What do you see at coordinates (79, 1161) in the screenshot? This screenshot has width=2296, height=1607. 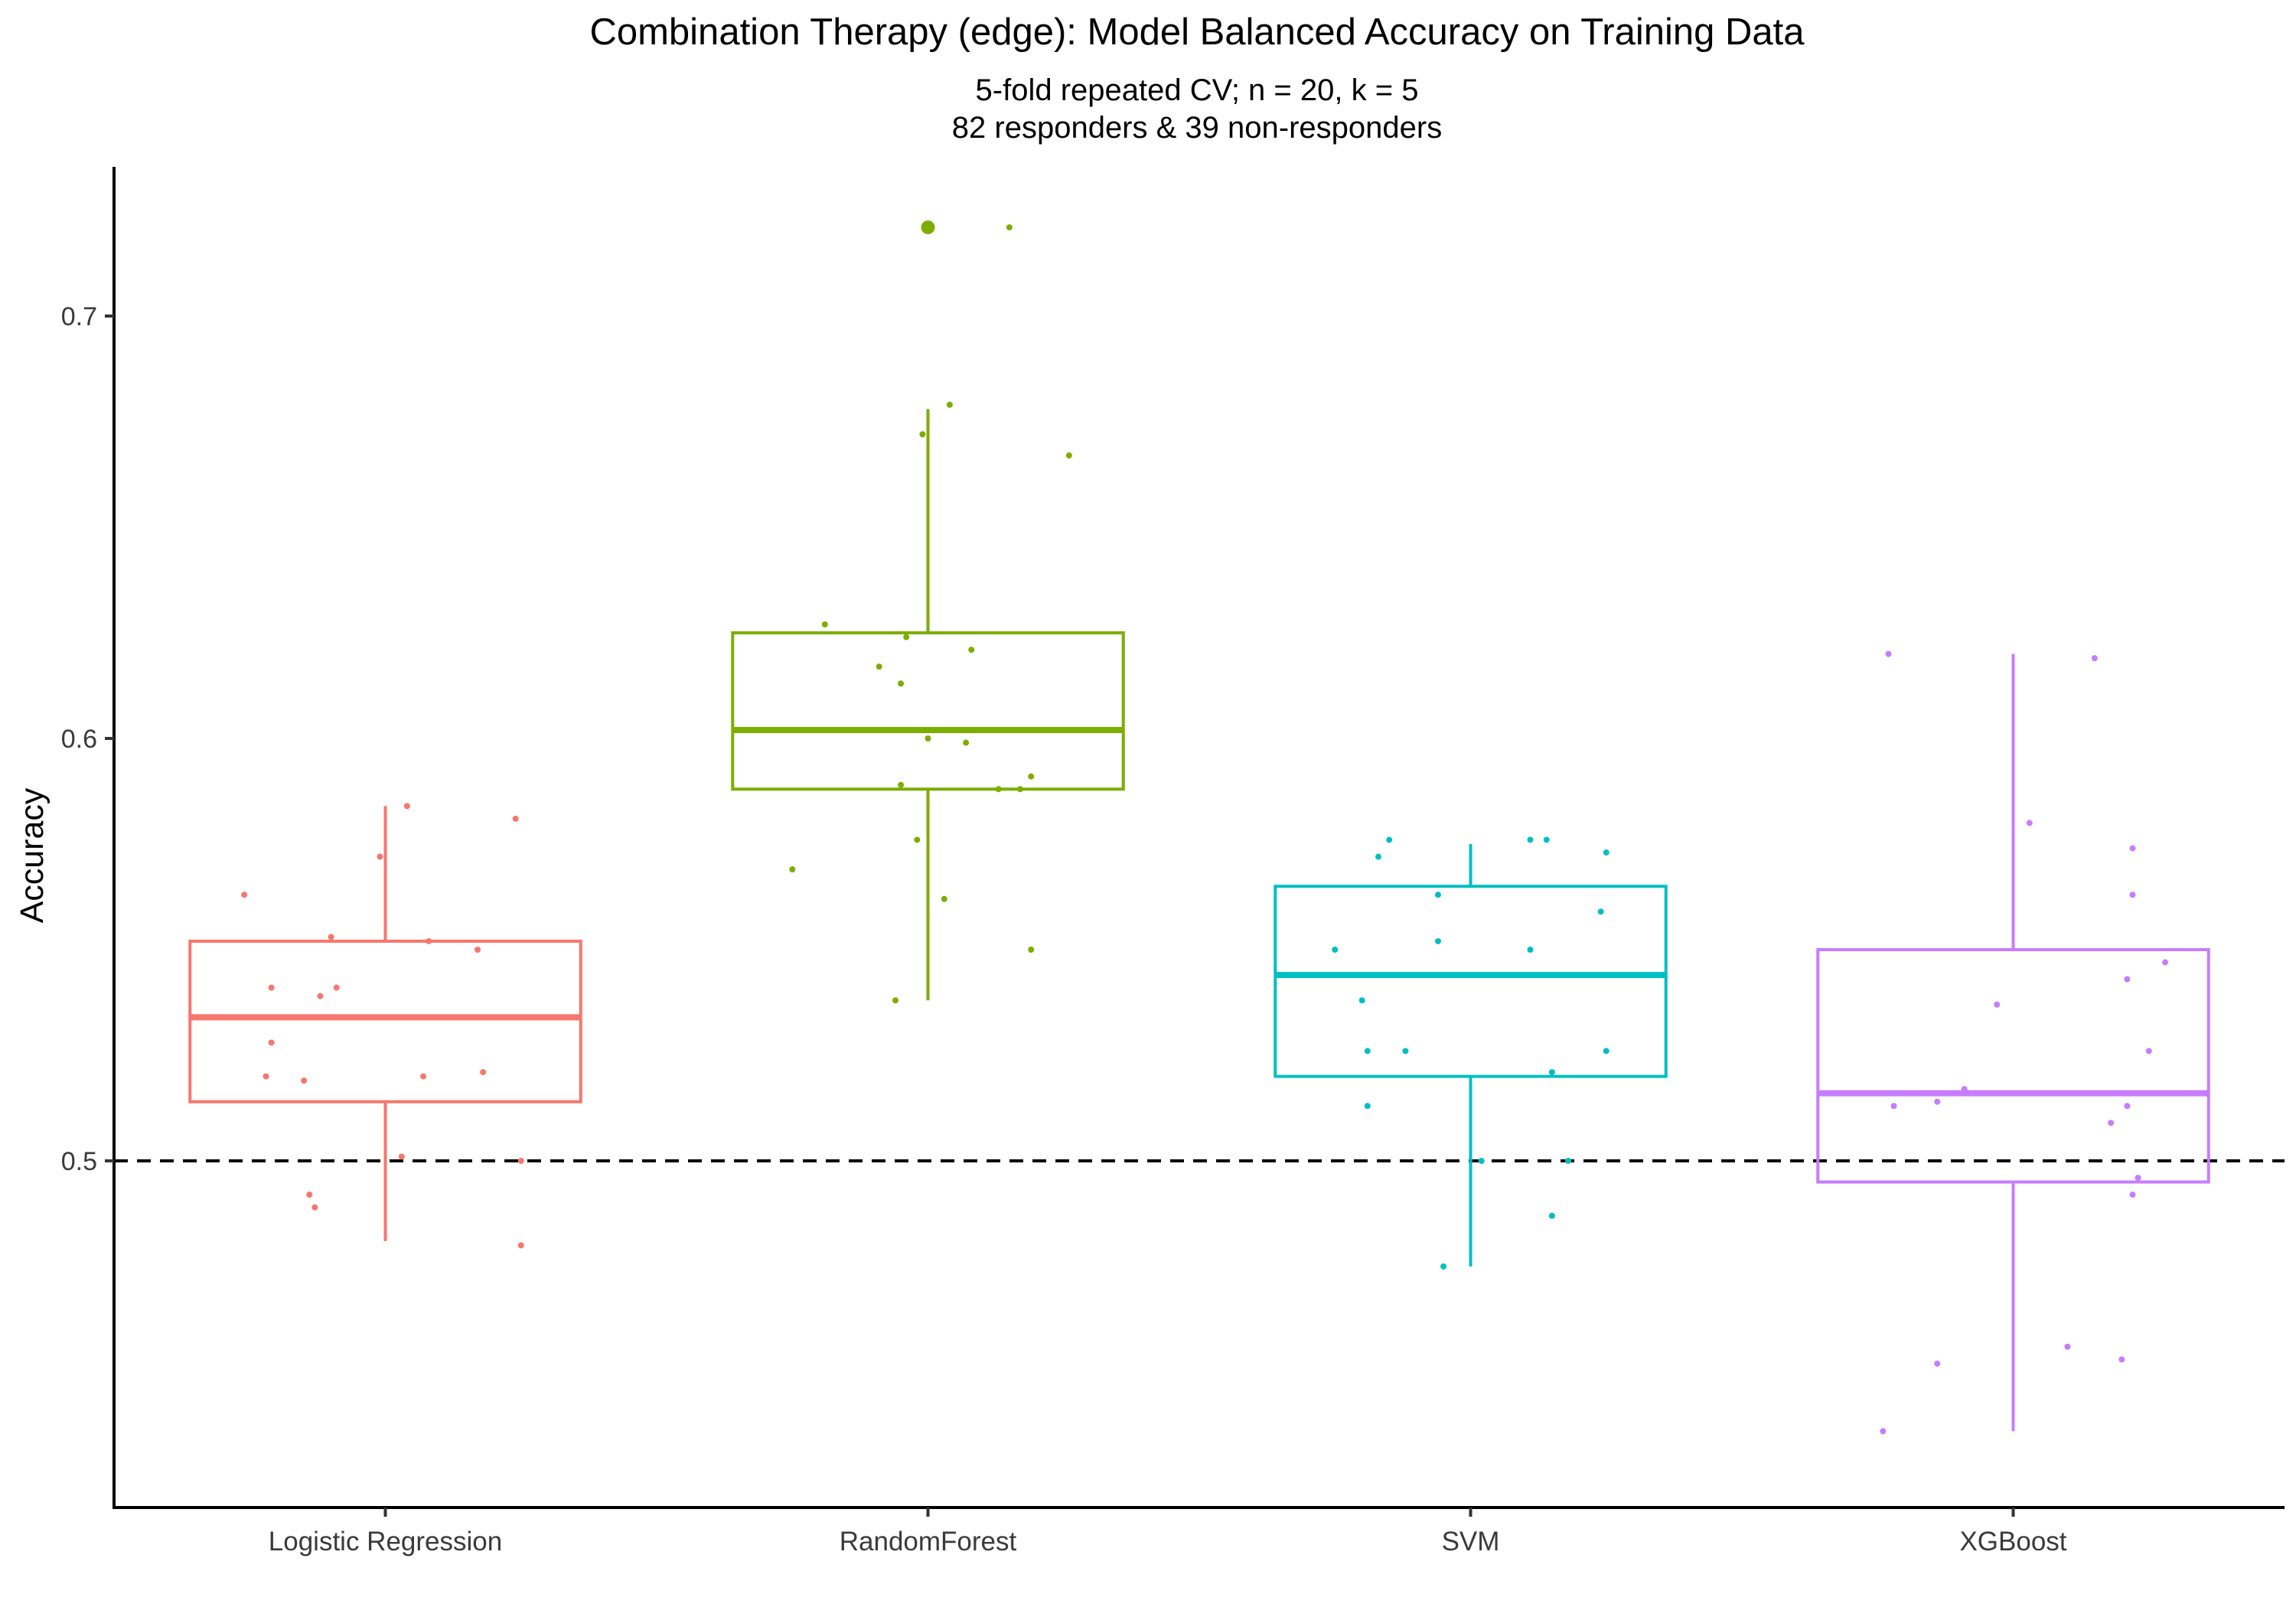 I see `y-tick-label-0.5: 0.5` at bounding box center [79, 1161].